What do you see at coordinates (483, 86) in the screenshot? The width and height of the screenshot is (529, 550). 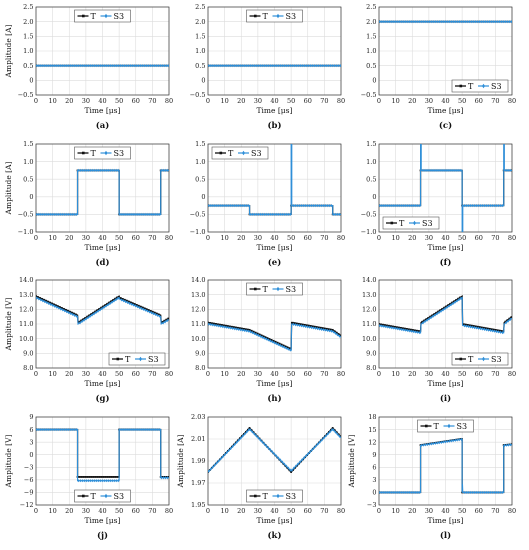 I see `legend-marker-s3` at bounding box center [483, 86].